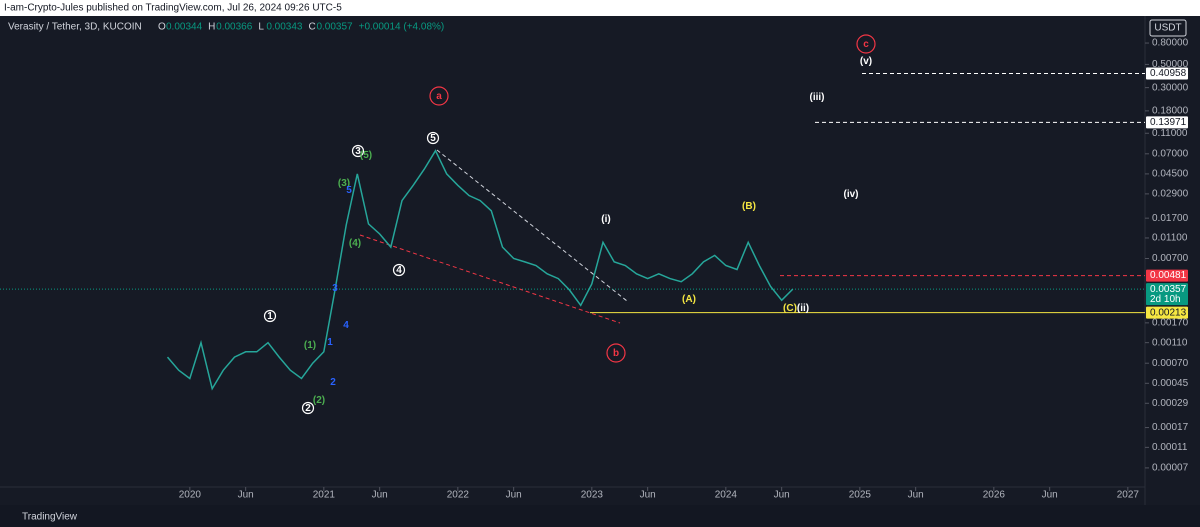  I want to click on y-tick-label: 0.30000, so click(1170, 87).